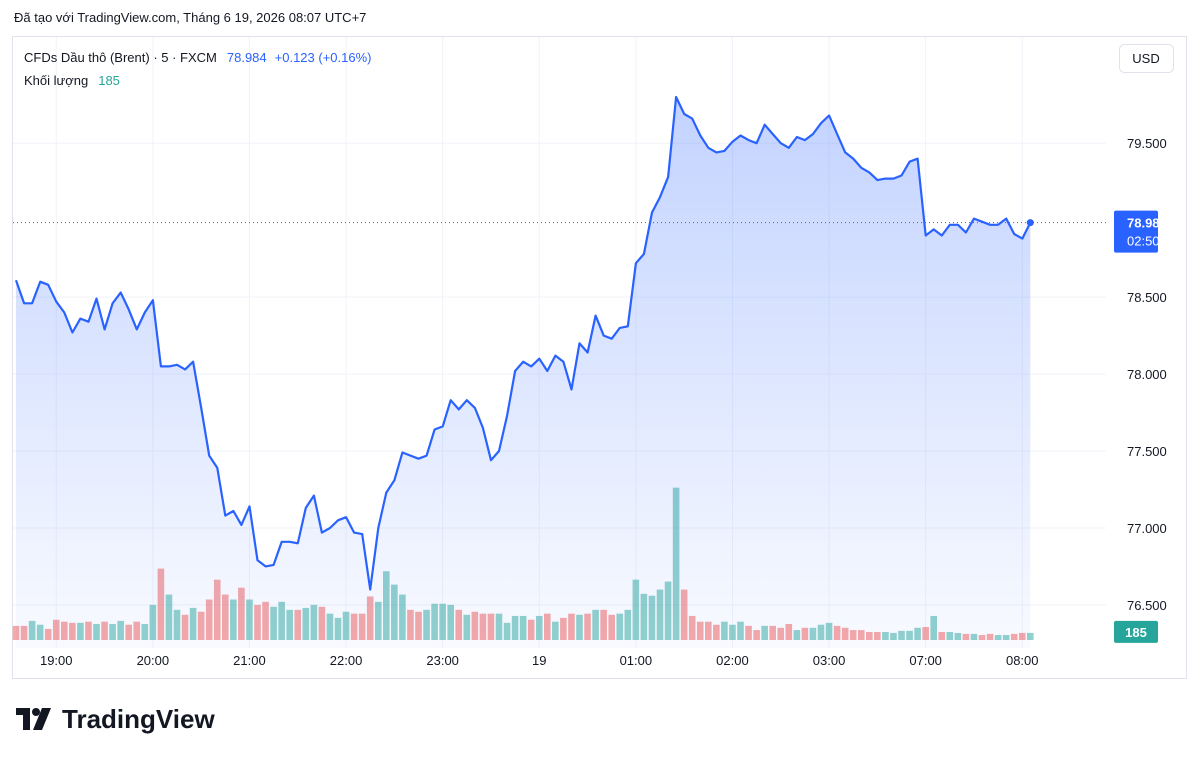 The image size is (1200, 764). I want to click on last-point, so click(1030, 223).